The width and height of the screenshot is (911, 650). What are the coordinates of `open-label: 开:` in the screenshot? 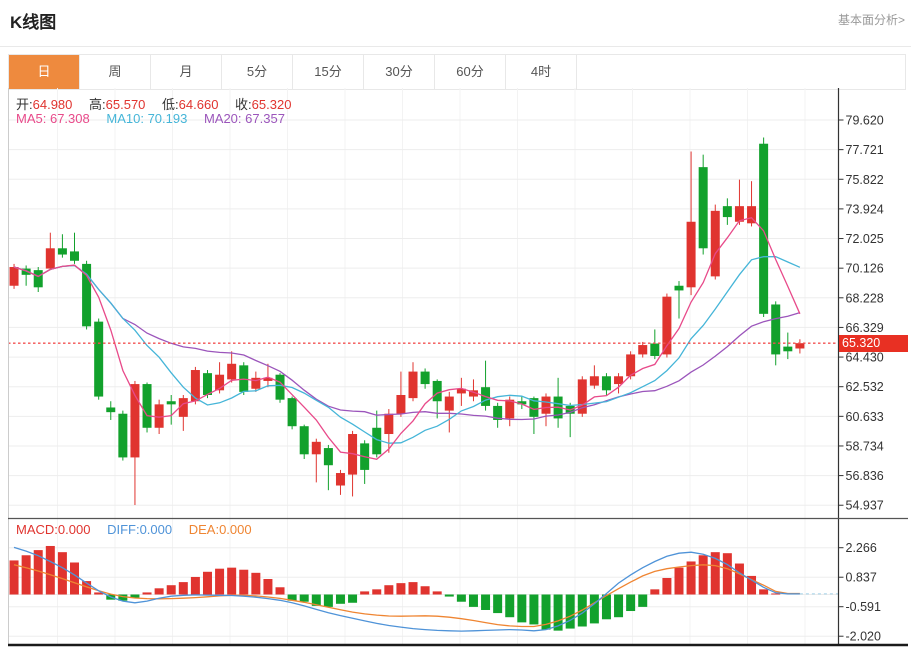 It's located at (24, 104).